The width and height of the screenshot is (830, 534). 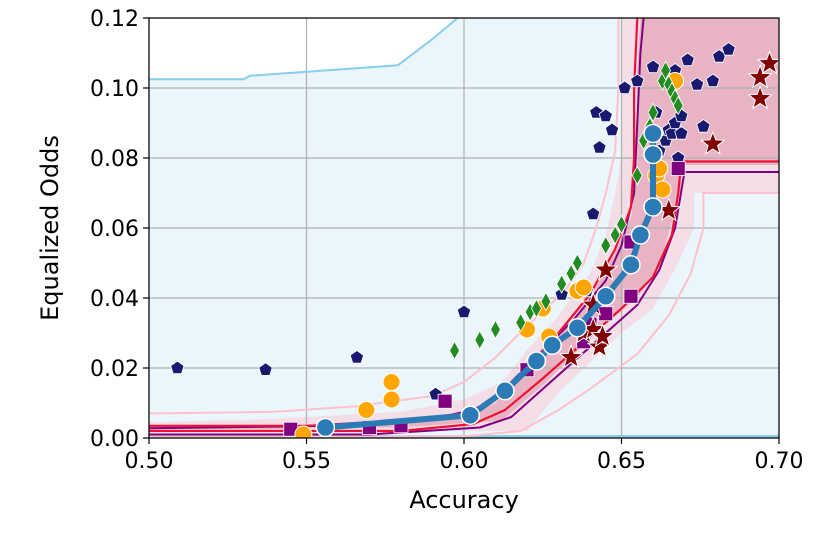 What do you see at coordinates (114, 89) in the screenshot?
I see `y-tick-label: 0.10` at bounding box center [114, 89].